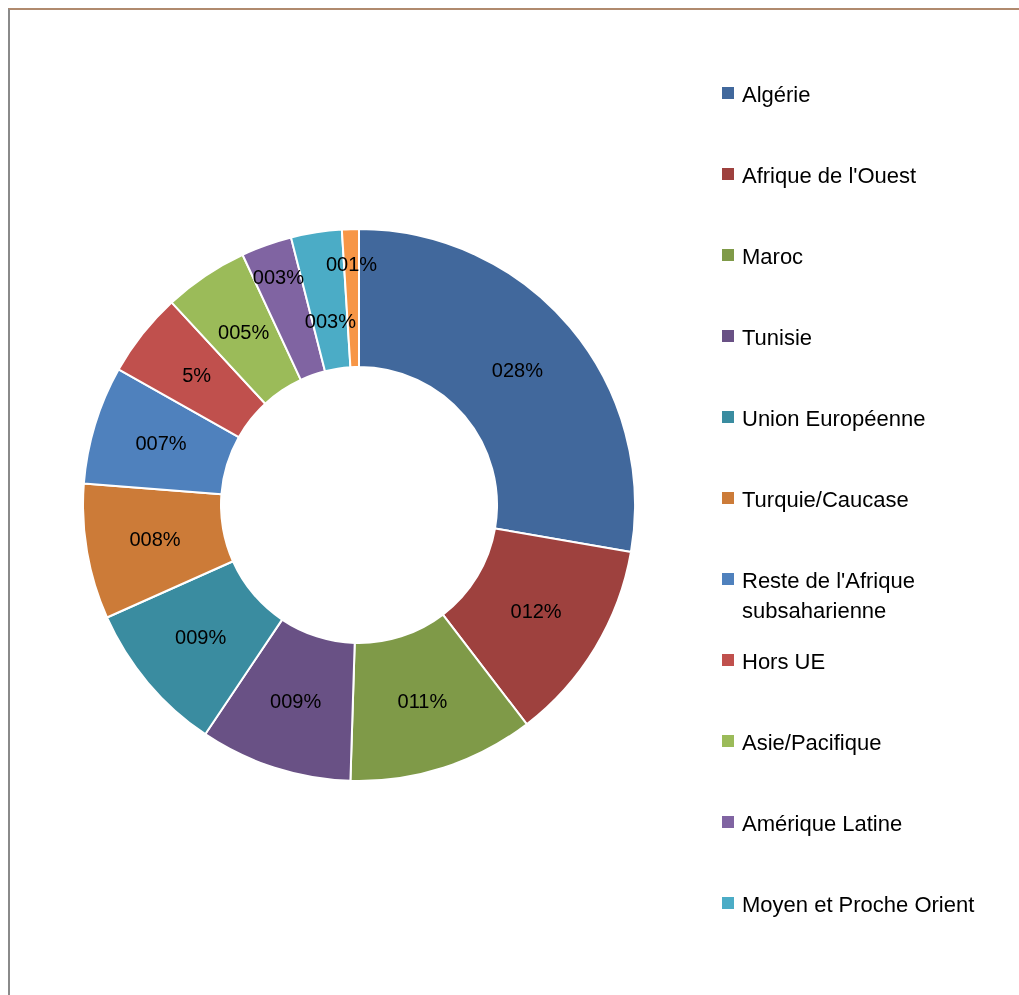 Image resolution: width=1019 pixels, height=995 pixels. What do you see at coordinates (812, 743) in the screenshot?
I see `legend-label: Asie/Pacifique` at bounding box center [812, 743].